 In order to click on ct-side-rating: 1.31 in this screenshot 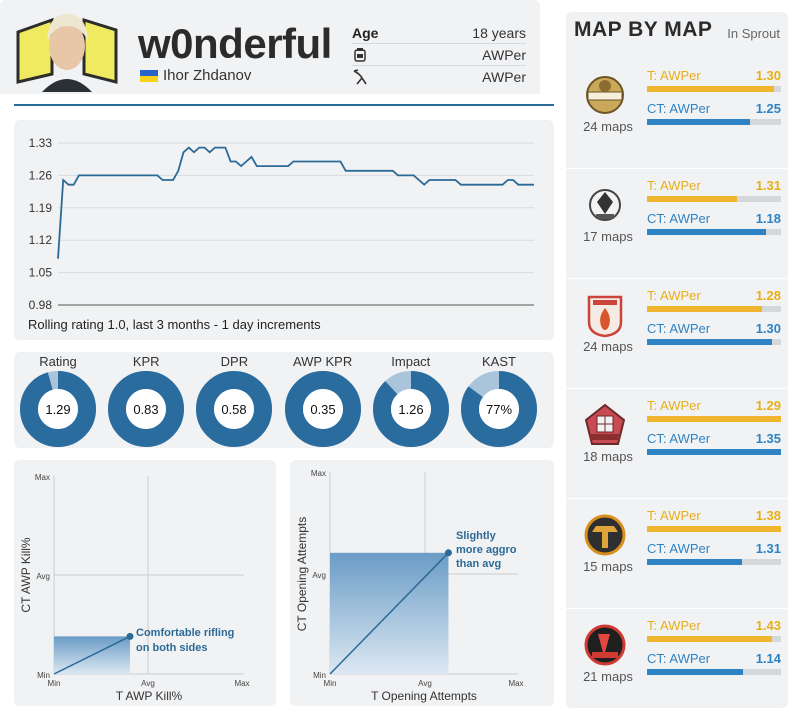, I will do `click(768, 548)`.